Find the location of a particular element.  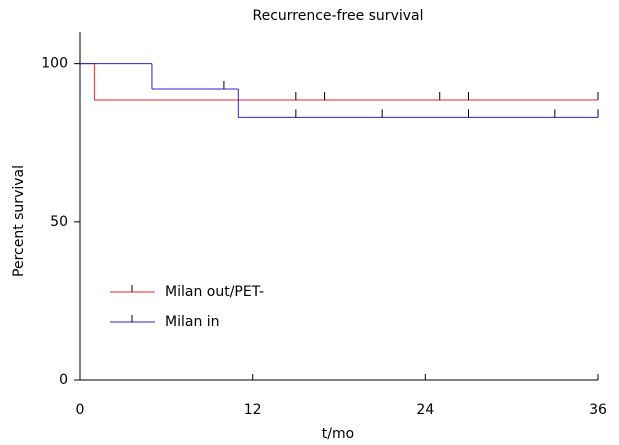

y-tick-label: 50 is located at coordinates (59, 222).